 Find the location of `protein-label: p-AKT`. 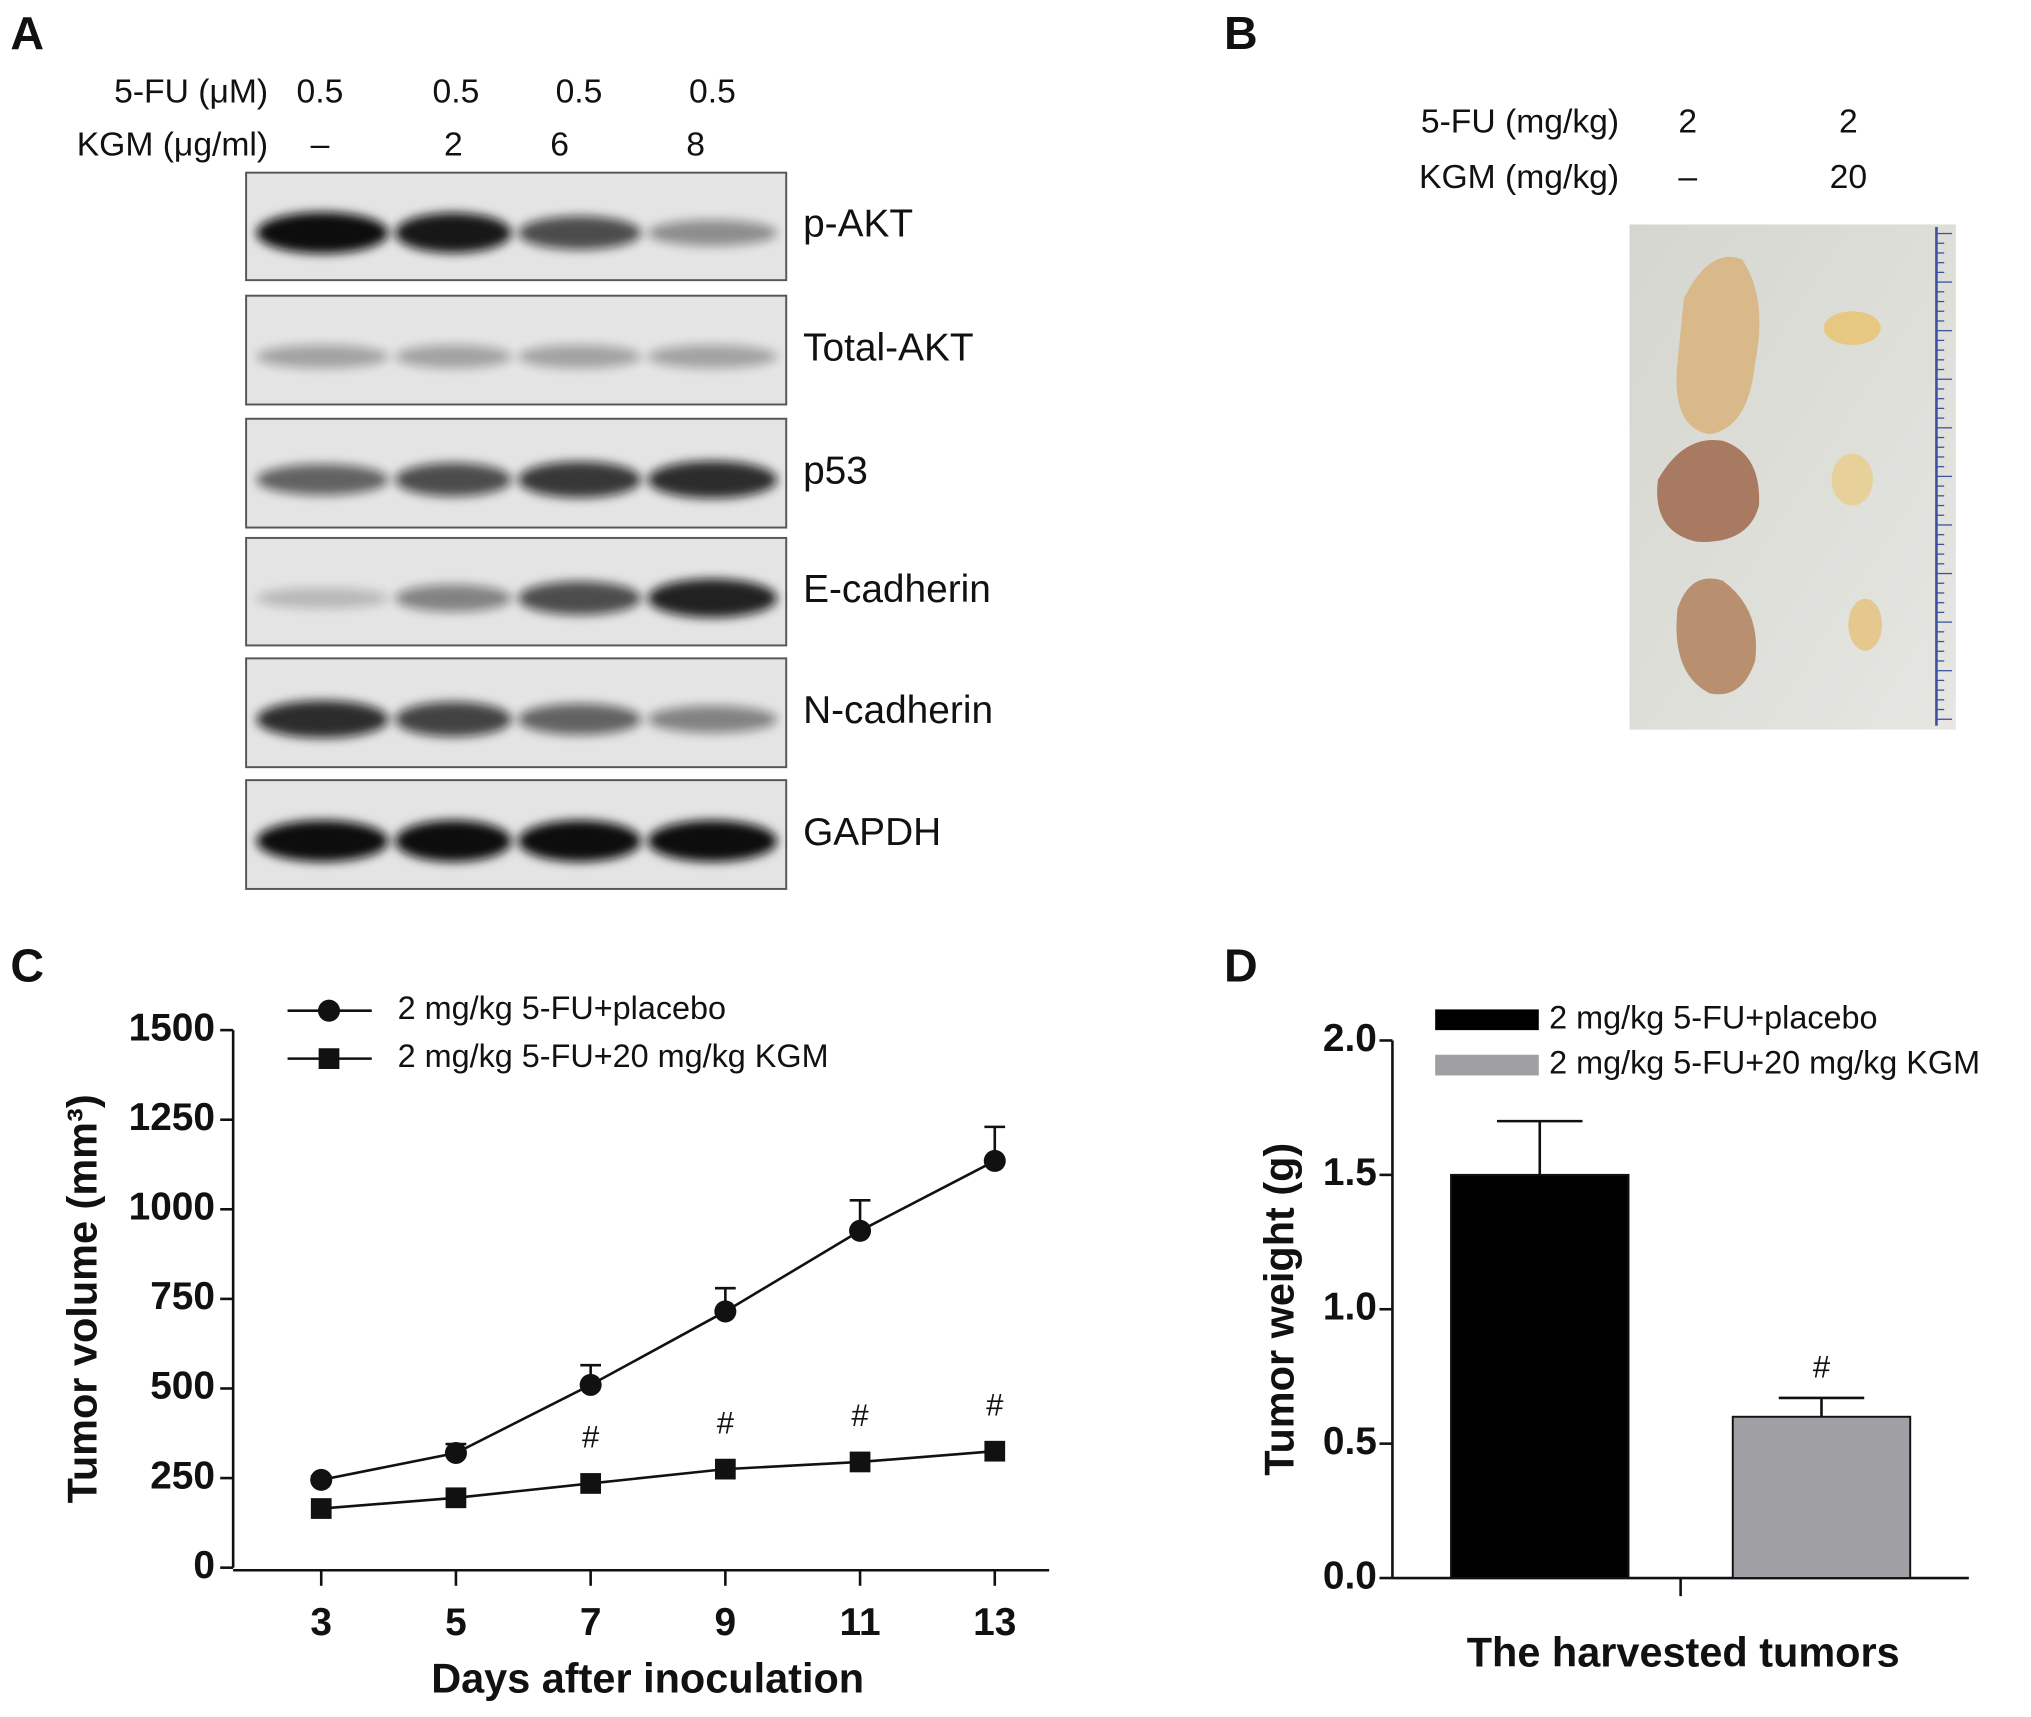

protein-label: p-AKT is located at coordinates (858, 224).